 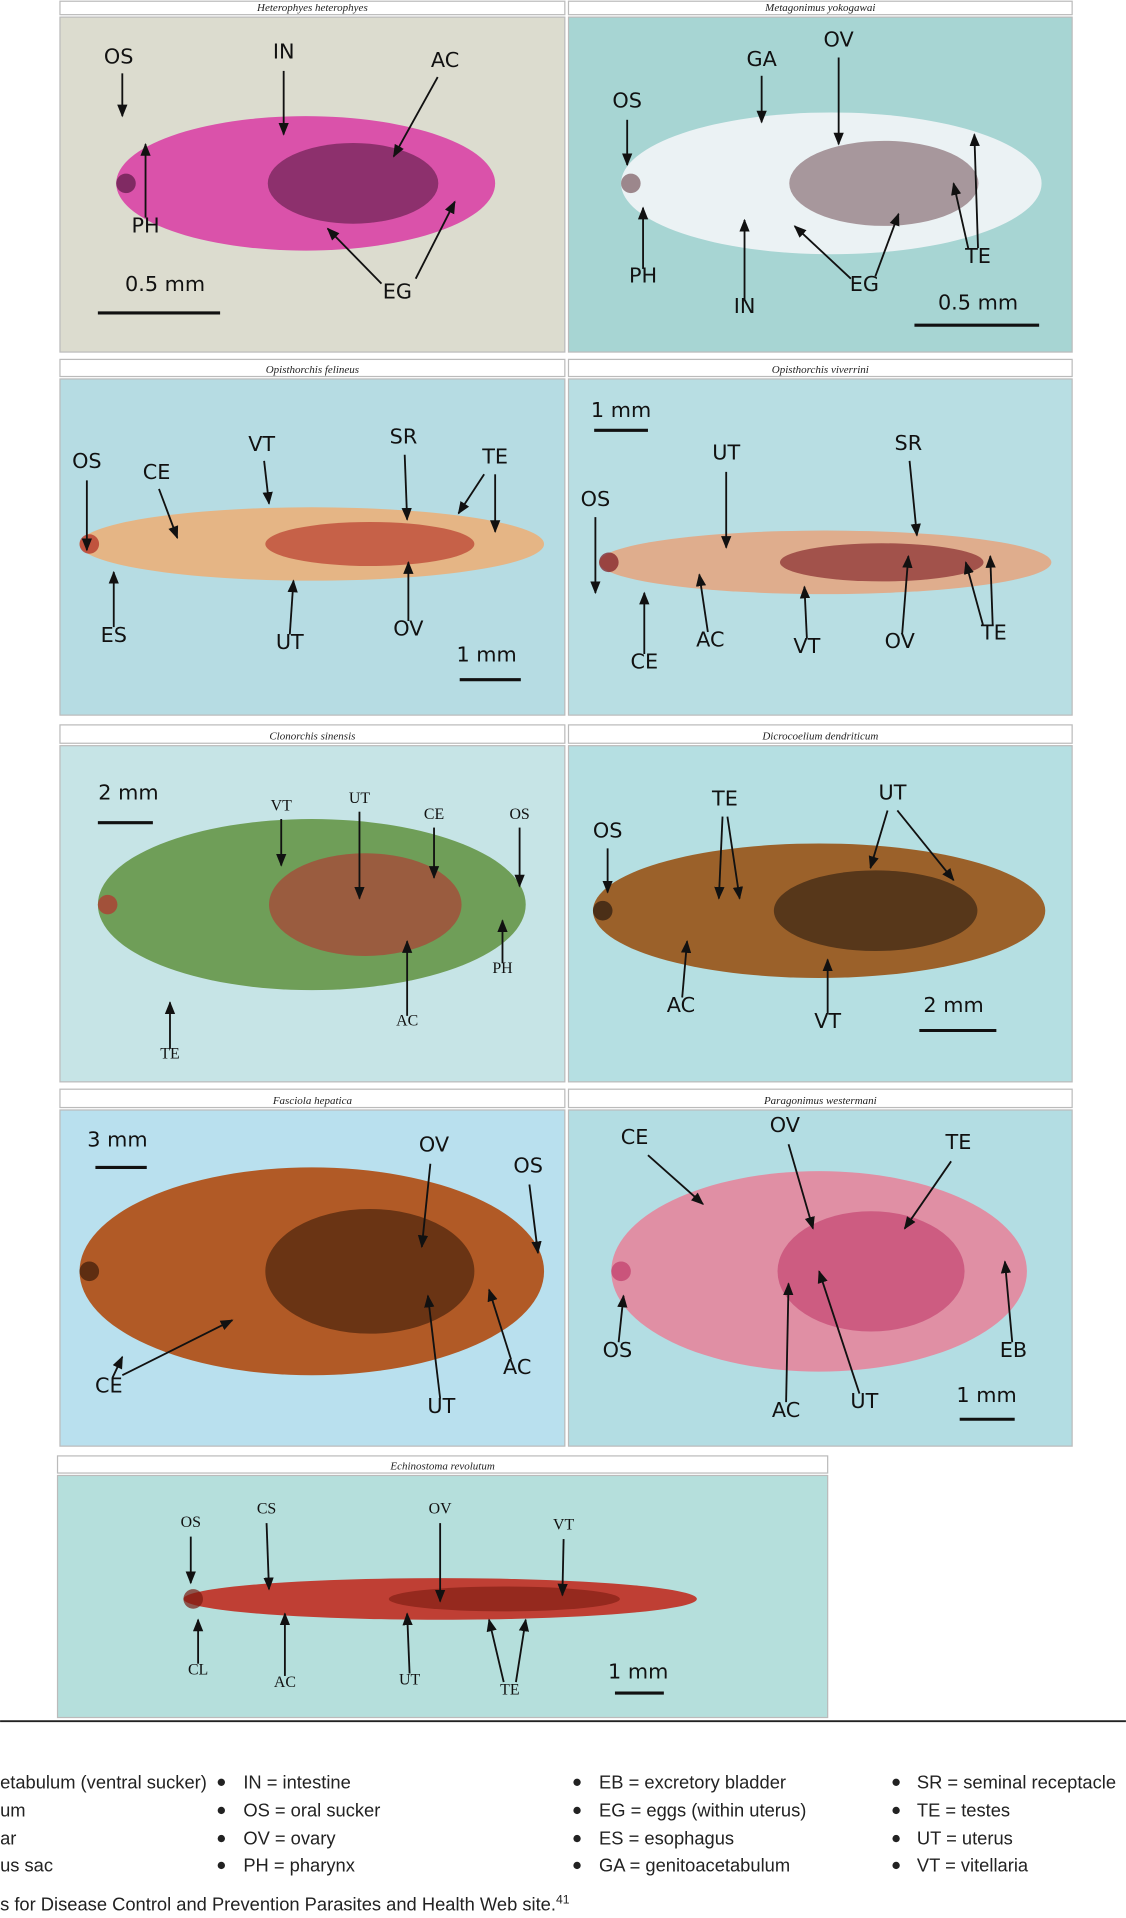 I want to click on panel-title: Opisthorchis felineus, so click(x=312, y=370).